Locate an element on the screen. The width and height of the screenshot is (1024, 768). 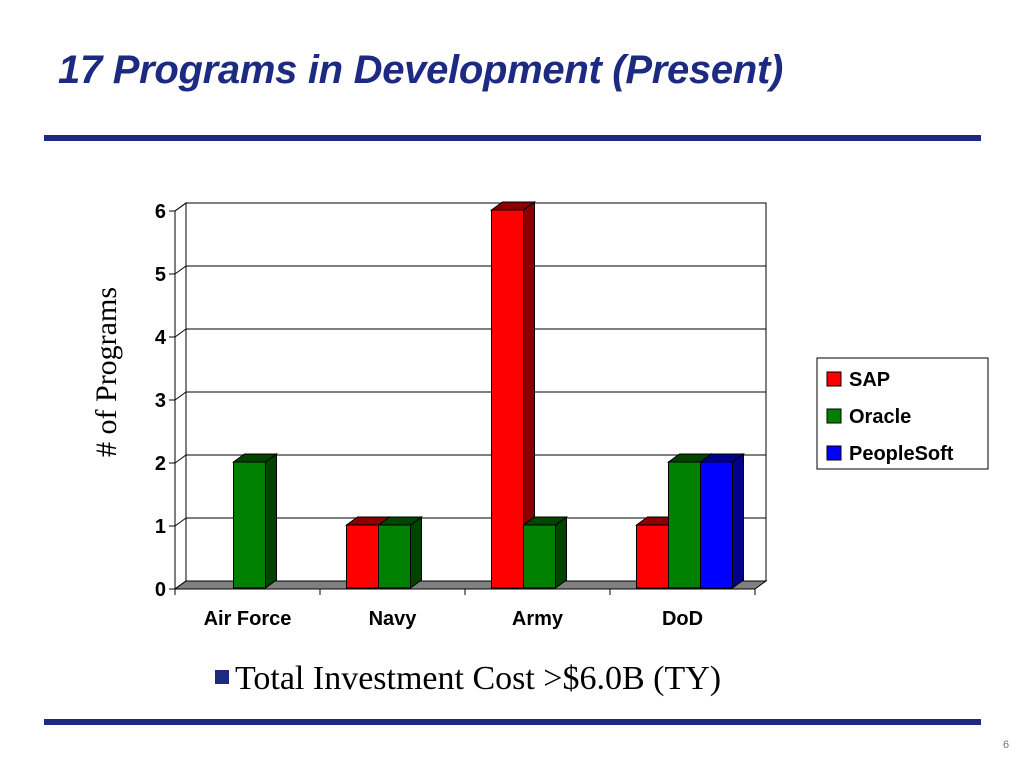
bullet-item: Total Investment Cost >$6.0B (TY) is located at coordinates (468, 679).